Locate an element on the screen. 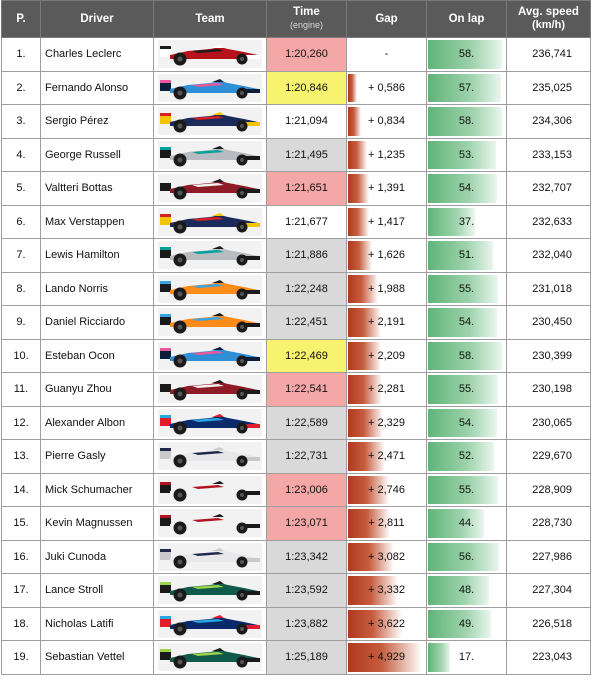 Image resolution: width=591 pixels, height=680 pixels. speed-header-sublabel: (km/h) is located at coordinates (548, 25).